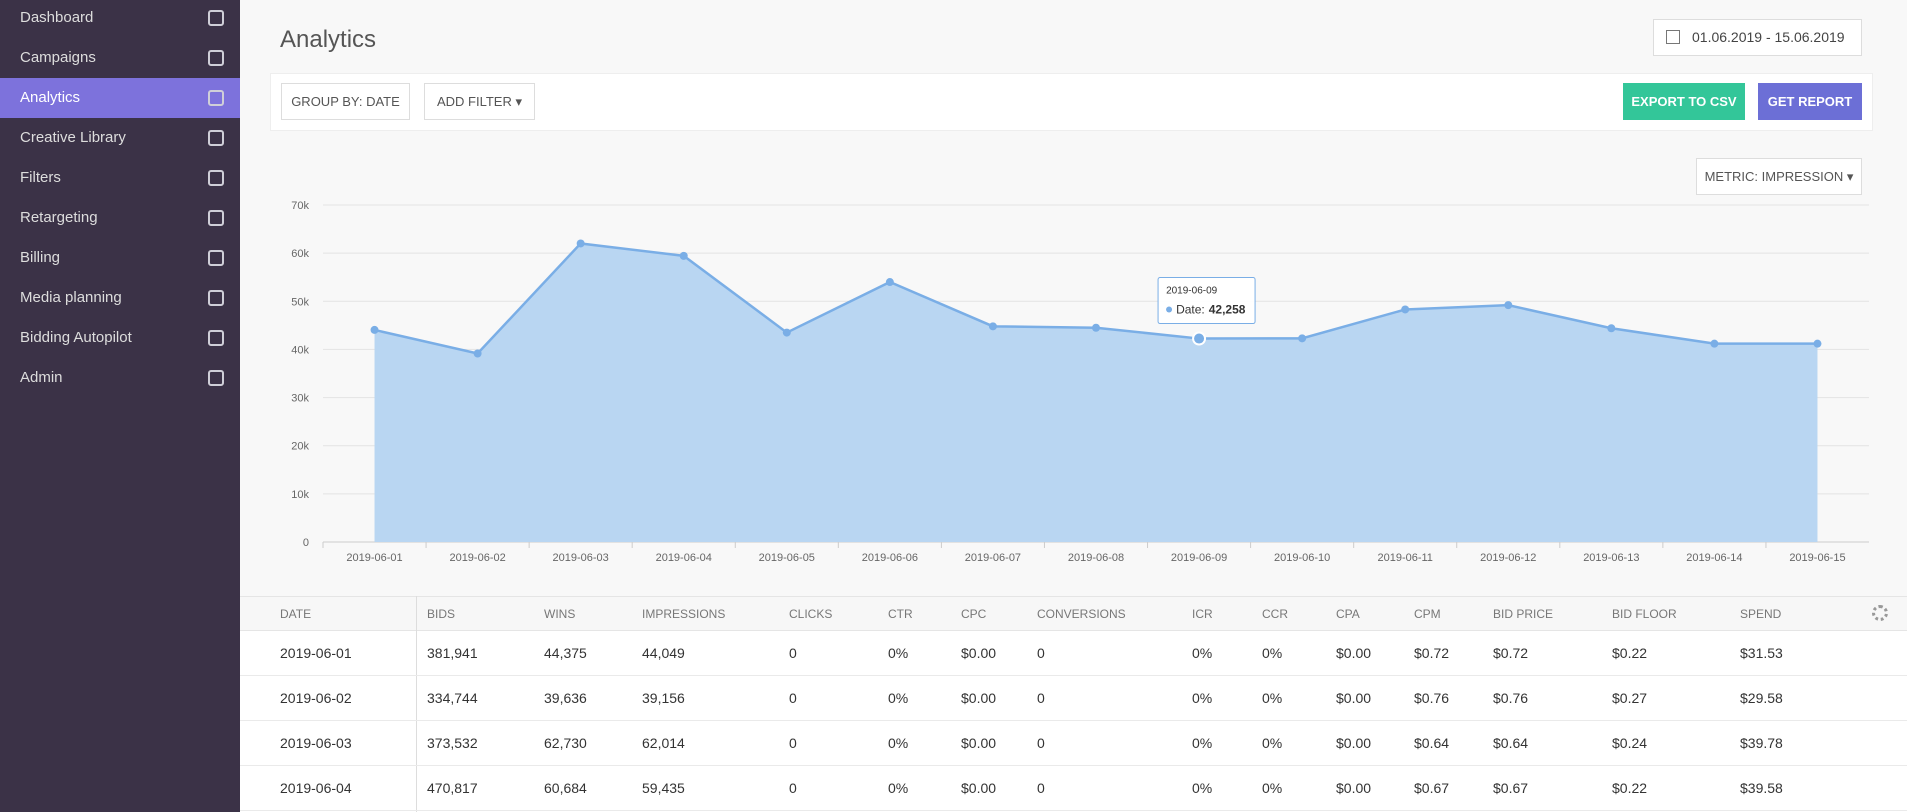 Image resolution: width=1907 pixels, height=812 pixels. I want to click on x-tick-label: 2019-06-01, so click(374, 558).